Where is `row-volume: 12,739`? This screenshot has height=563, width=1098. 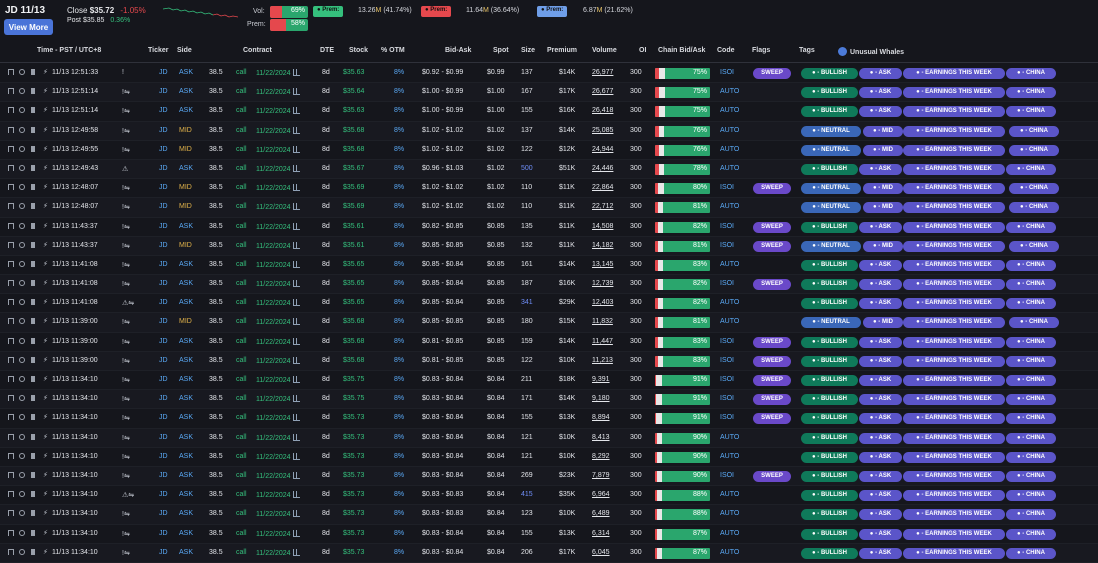
row-volume: 12,739 is located at coordinates (603, 284).